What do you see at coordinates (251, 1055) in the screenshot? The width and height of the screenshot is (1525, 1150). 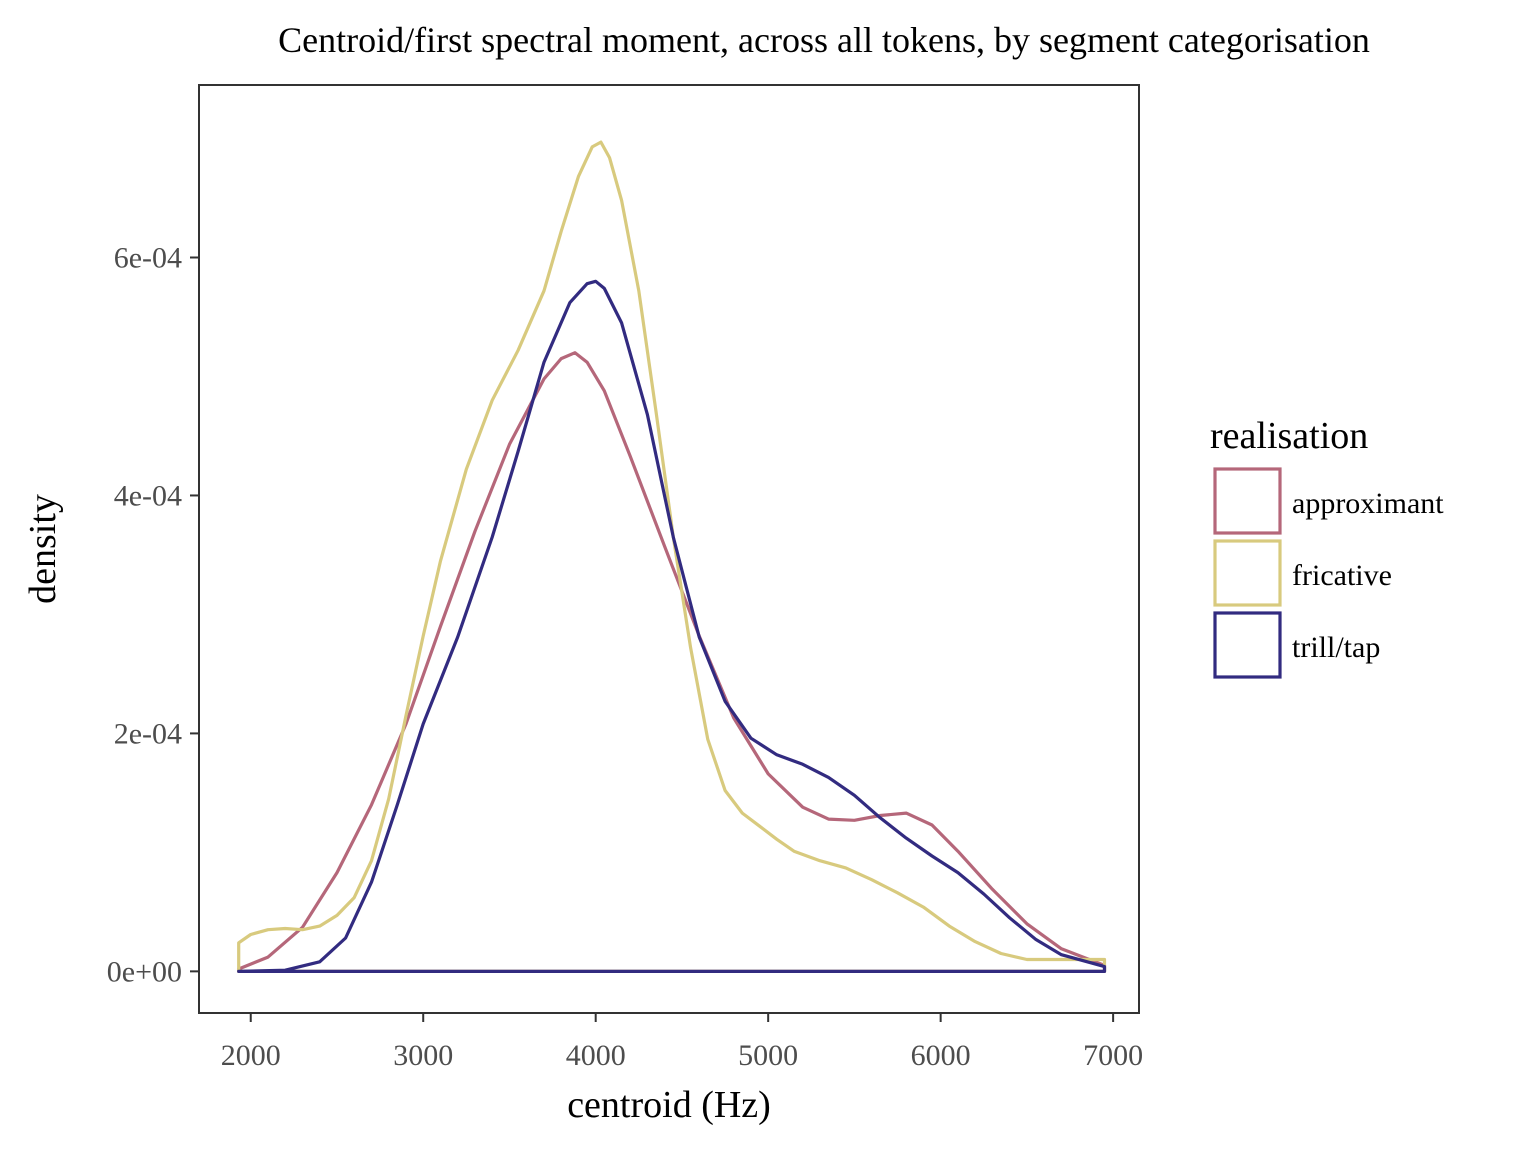 I see `x-tick-label: 2000` at bounding box center [251, 1055].